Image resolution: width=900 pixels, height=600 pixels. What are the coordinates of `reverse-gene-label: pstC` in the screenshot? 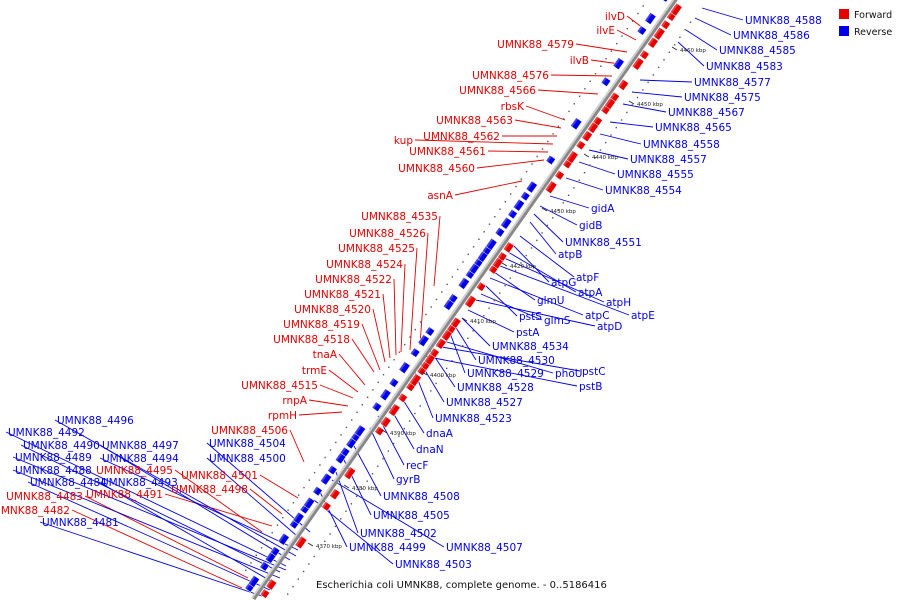 It's located at (594, 372).